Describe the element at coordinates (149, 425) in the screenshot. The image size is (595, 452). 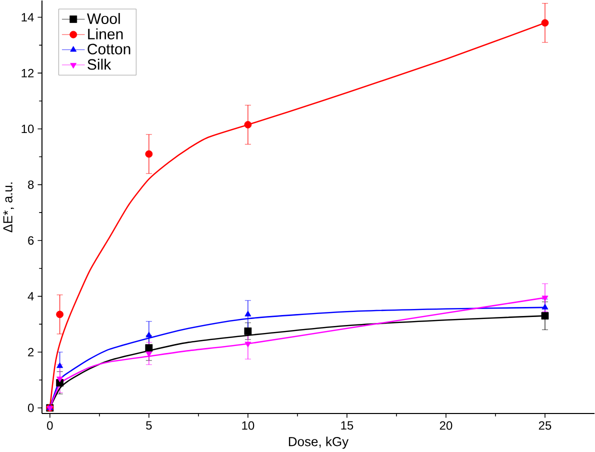
I see `x-tick-label: 5` at that location.